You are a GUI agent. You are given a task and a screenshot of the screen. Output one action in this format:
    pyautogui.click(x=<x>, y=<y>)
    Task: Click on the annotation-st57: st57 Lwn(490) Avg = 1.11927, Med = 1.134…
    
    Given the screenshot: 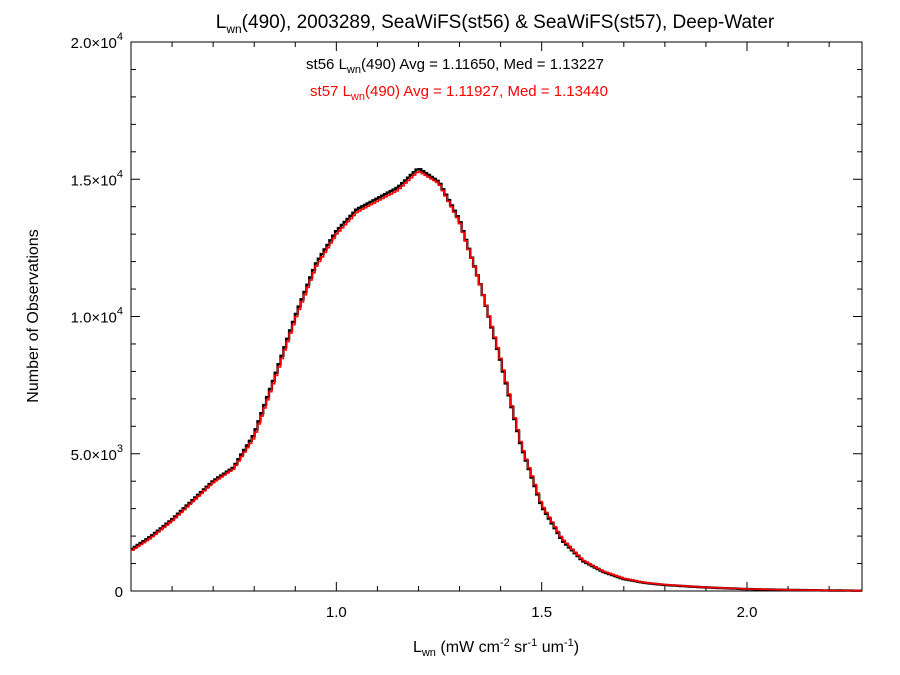 What is the action you would take?
    pyautogui.click(x=459, y=93)
    